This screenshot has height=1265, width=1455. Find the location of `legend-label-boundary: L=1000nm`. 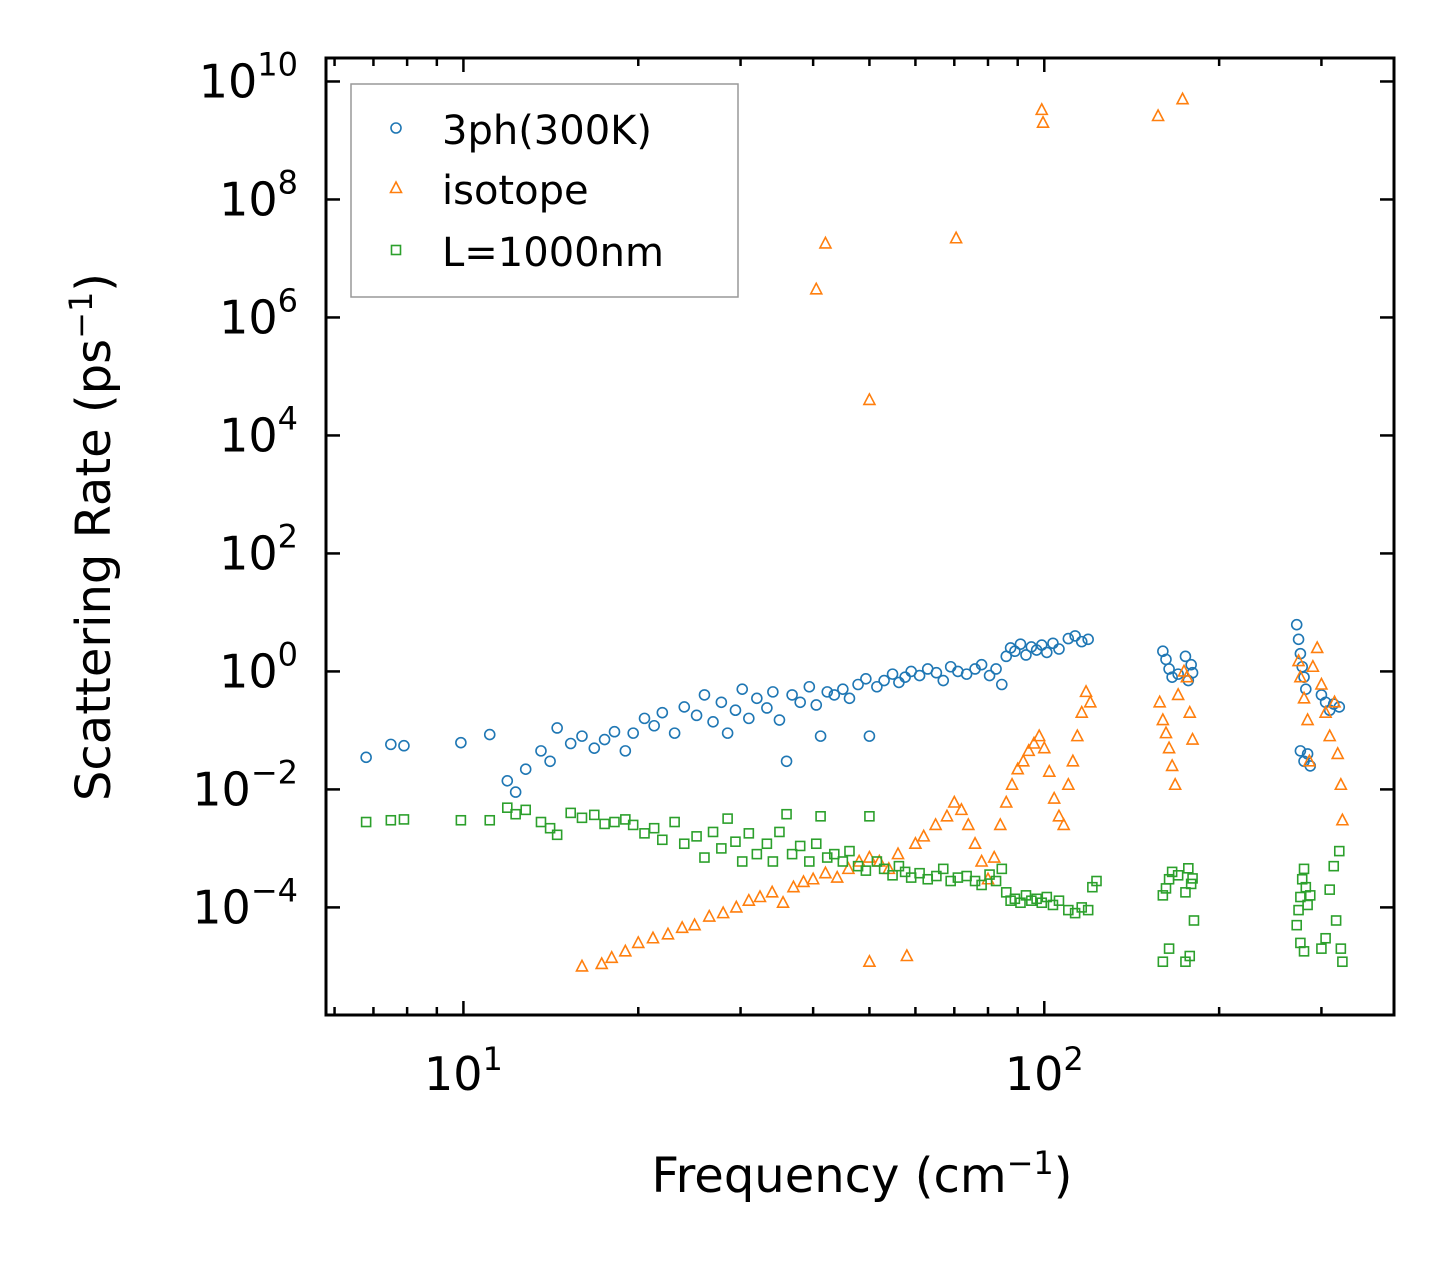

legend-label-boundary: L=1000nm is located at coordinates (553, 253).